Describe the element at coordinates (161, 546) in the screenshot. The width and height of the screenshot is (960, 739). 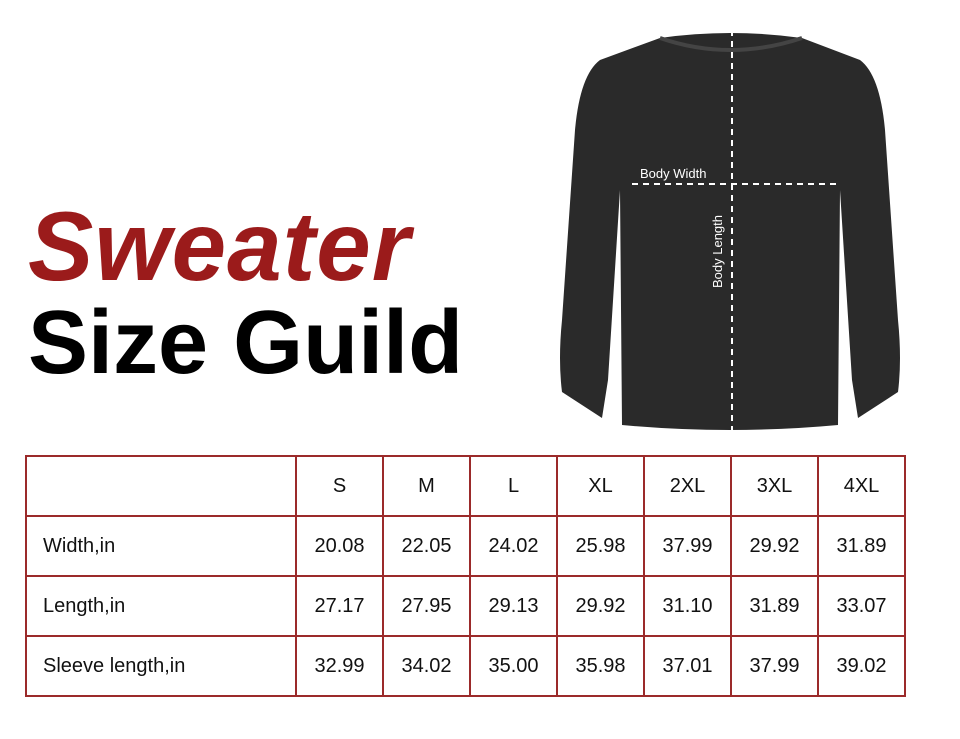
I see `row-label: Width,in` at that location.